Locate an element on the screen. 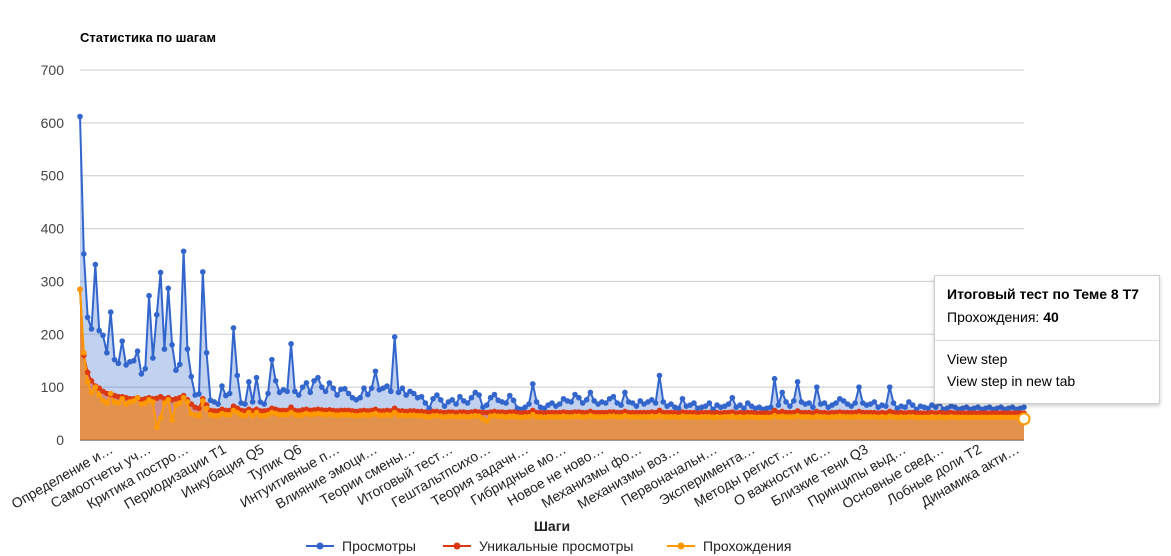 Image resolution: width=1171 pixels, height=556 pixels. view-step-new-tab-link: View step in new tab is located at coordinates (1011, 381).